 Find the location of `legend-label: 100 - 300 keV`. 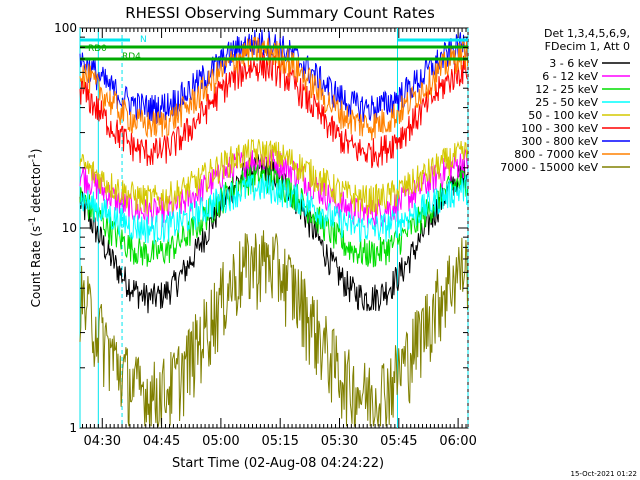

legend-label: 100 - 300 keV is located at coordinates (559, 128).